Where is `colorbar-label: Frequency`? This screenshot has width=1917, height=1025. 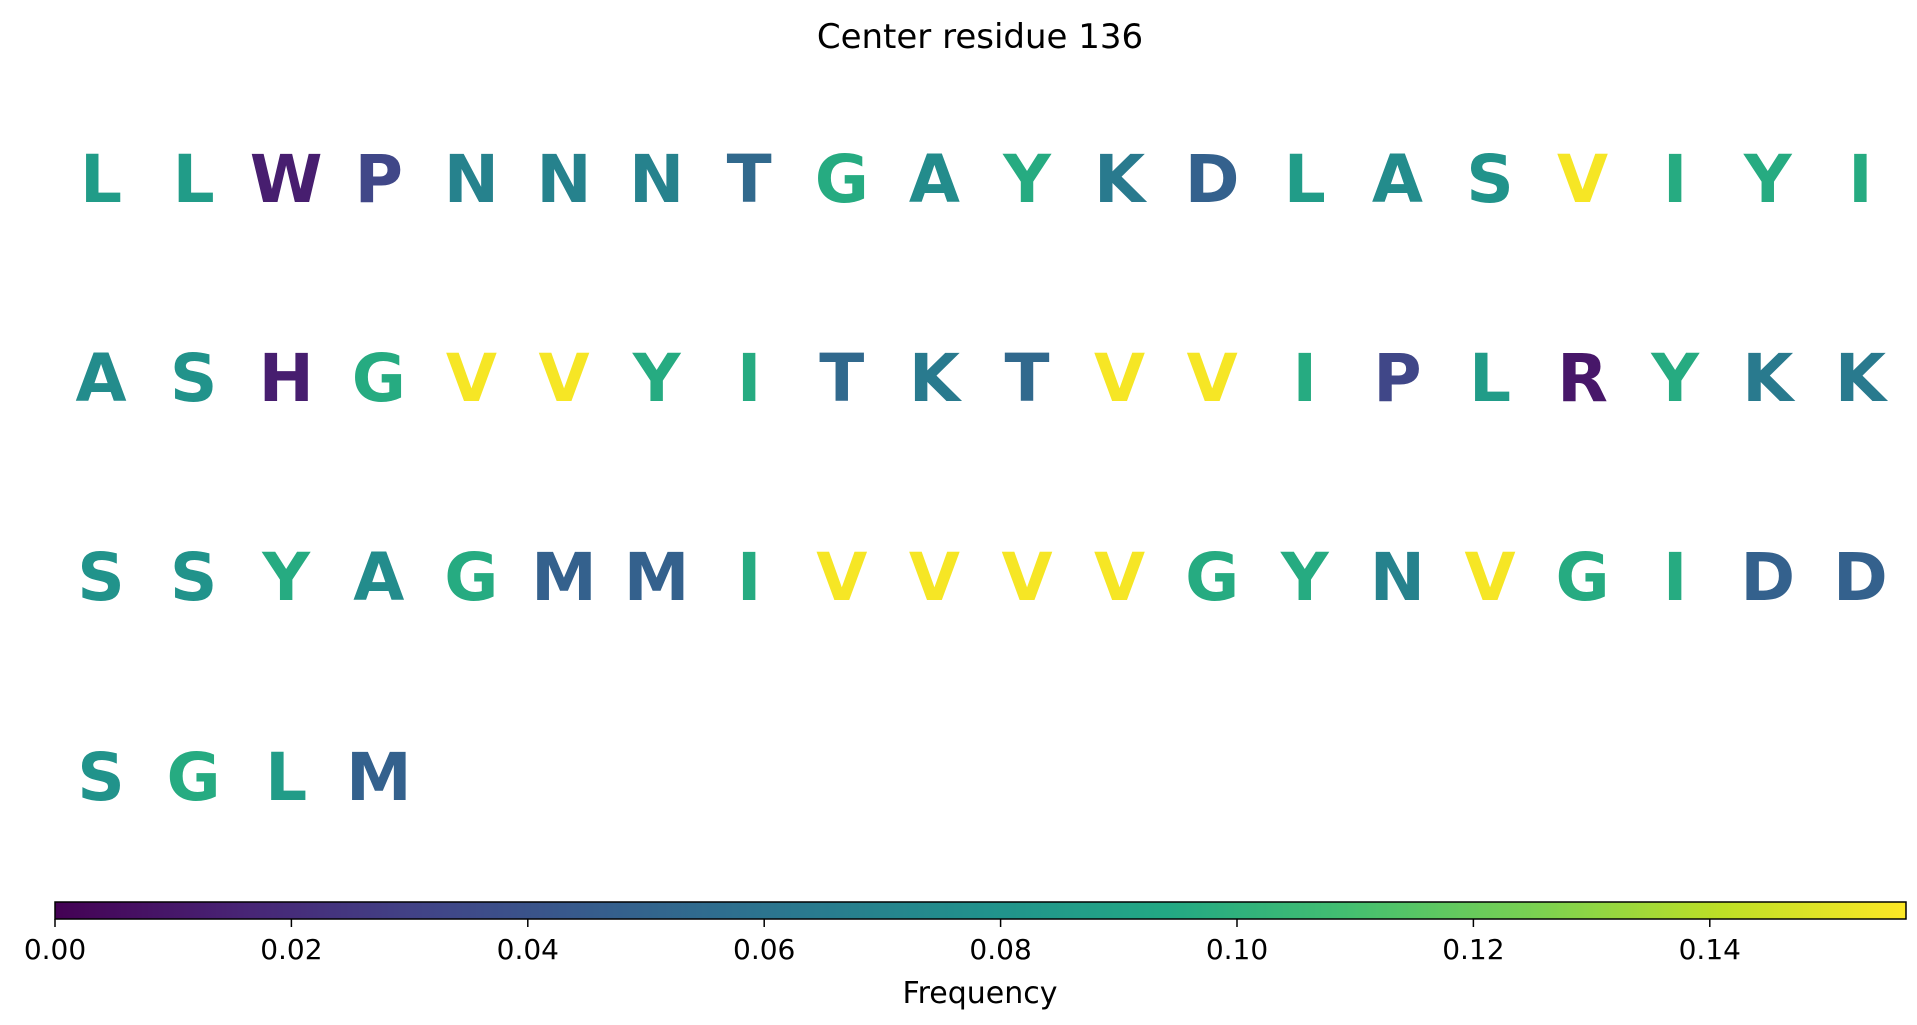 colorbar-label: Frequency is located at coordinates (980, 993).